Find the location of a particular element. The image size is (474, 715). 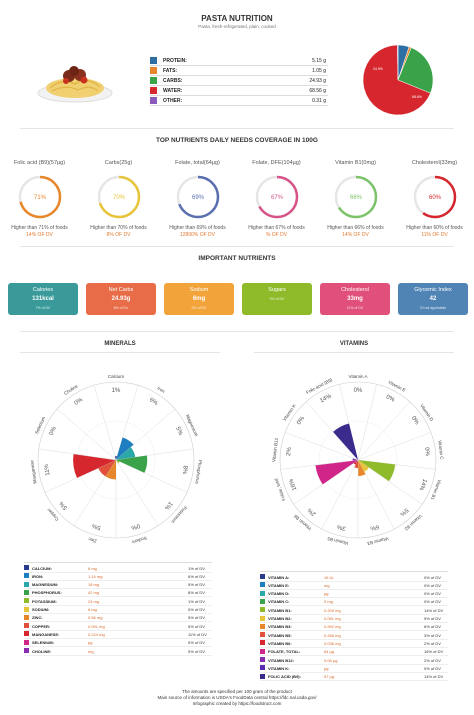

table-row: VITAMIN D: µg 0% of DV is located at coordinates (354, 594).